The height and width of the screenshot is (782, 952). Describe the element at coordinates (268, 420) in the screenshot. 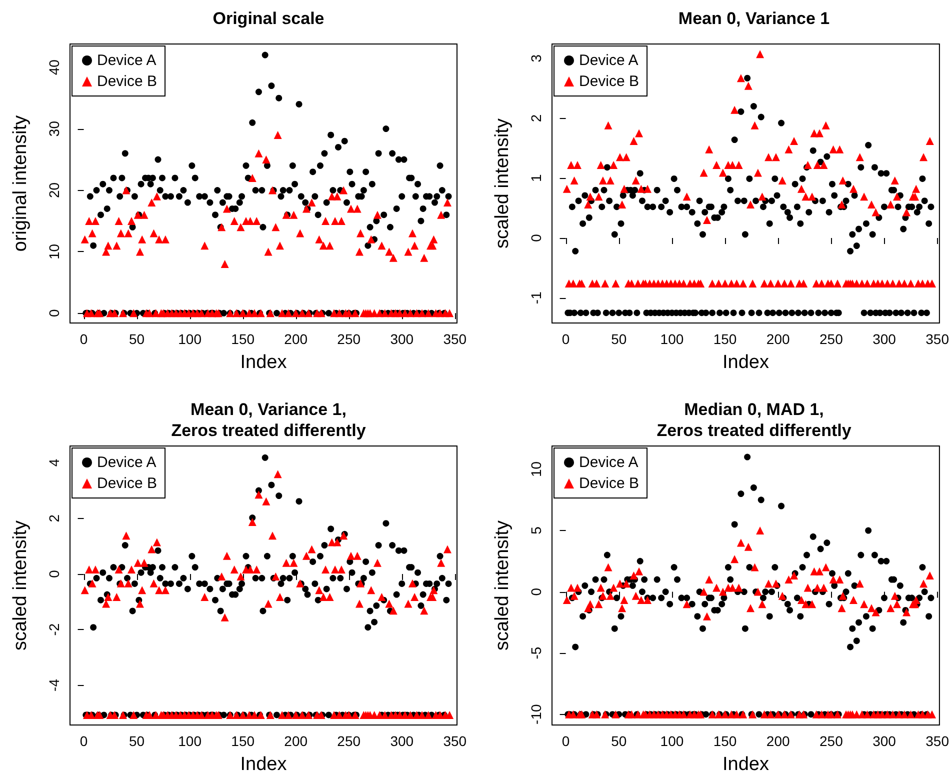

I see `chart-title: Mean 0, Variance 1, Zeros treated differently` at that location.